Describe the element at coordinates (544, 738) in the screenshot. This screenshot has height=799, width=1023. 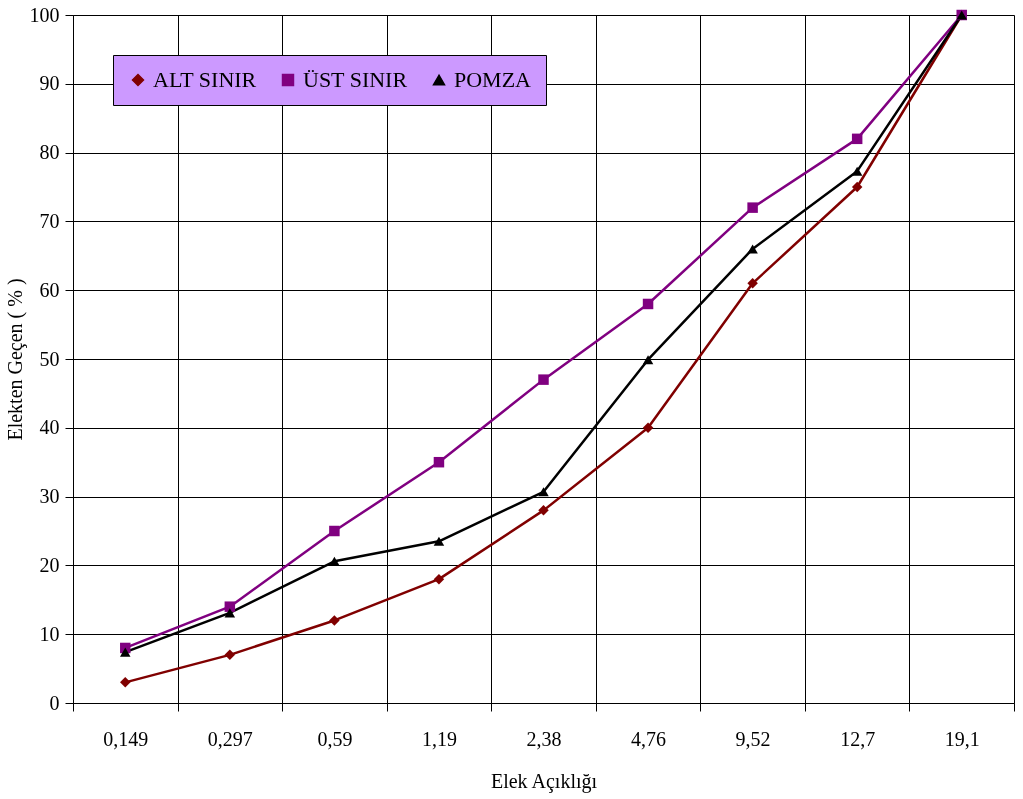
I see `x-tick-label: 2,38` at that location.